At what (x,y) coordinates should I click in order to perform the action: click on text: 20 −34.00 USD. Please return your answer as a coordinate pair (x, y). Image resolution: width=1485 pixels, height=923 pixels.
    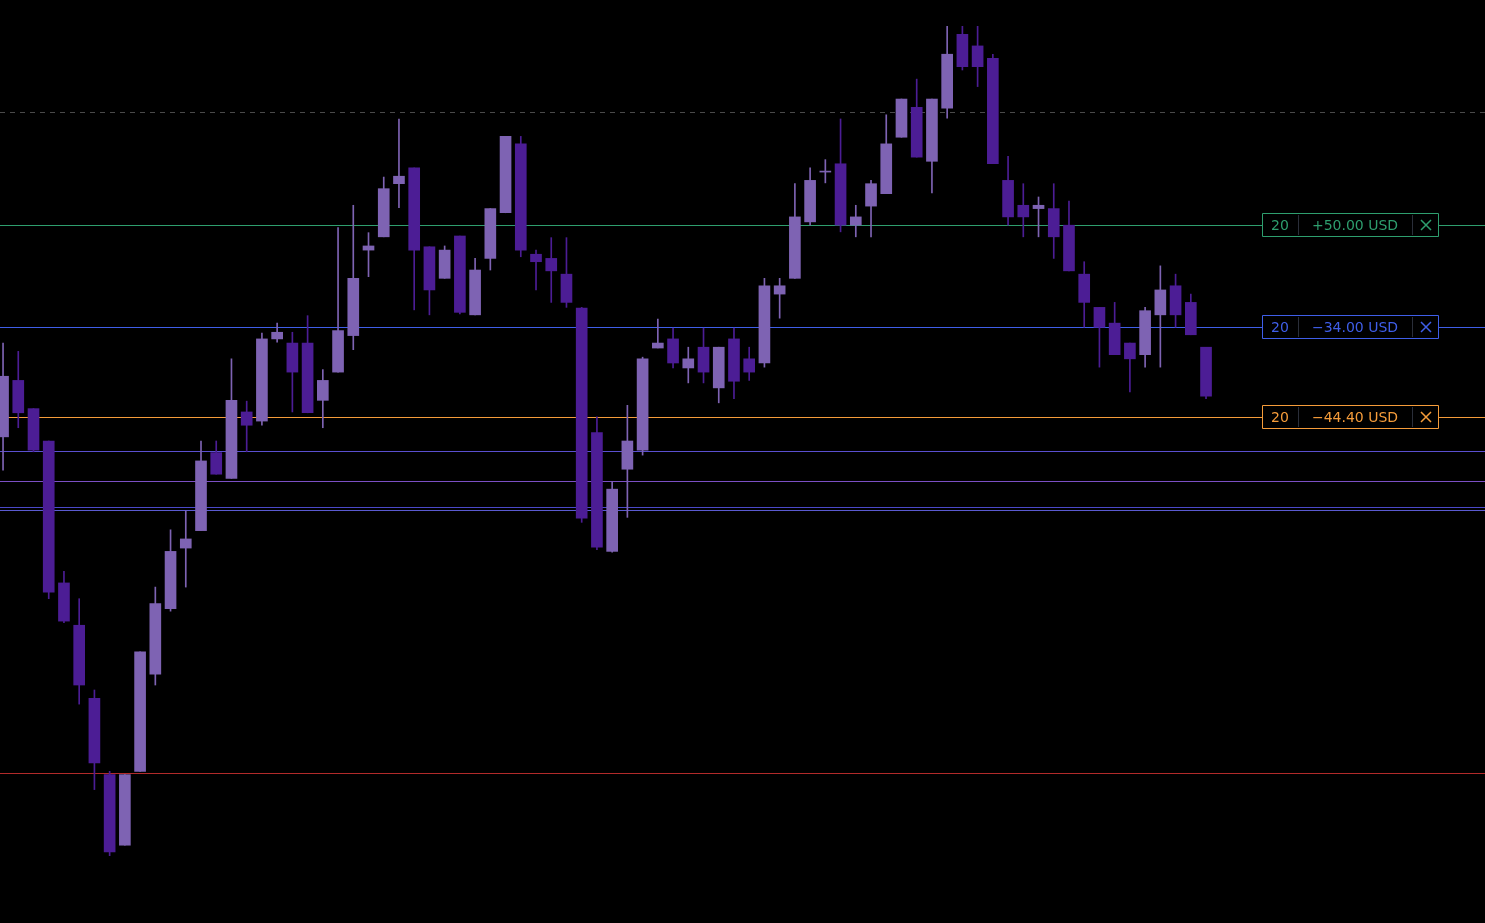
    Looking at the image, I should click on (1335, 326).